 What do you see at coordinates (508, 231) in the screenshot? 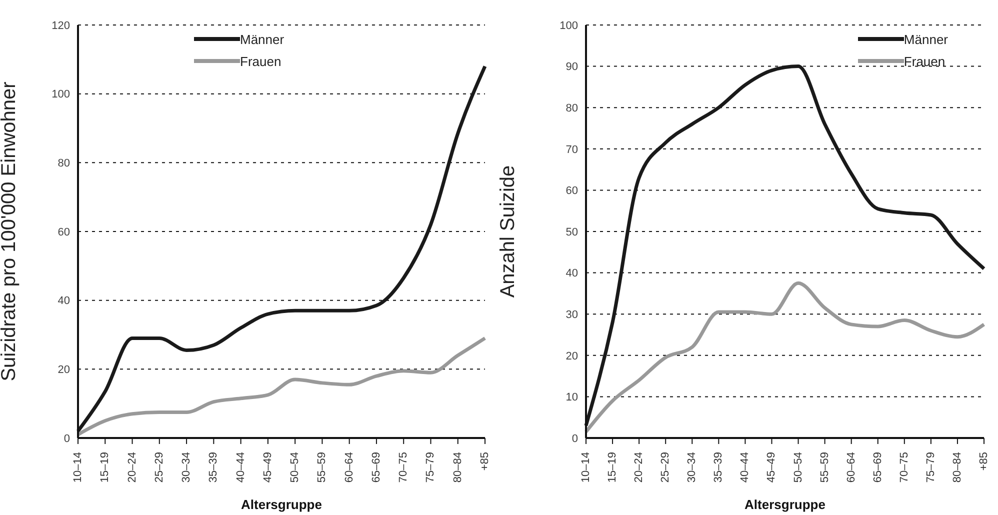
I see `y-axis-title: Anzahl Suizide` at bounding box center [508, 231].